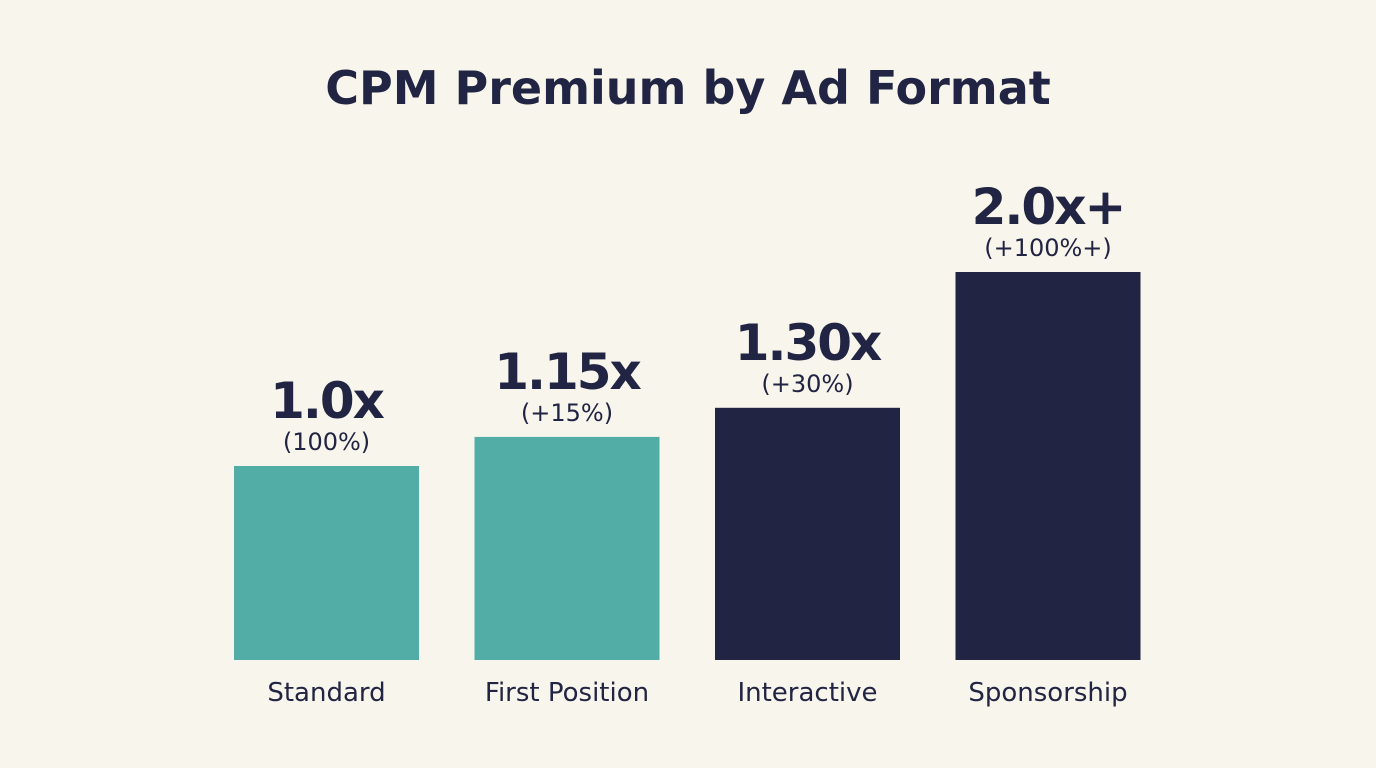 This screenshot has height=768, width=1376. Describe the element at coordinates (807, 384) in the screenshot. I see `data-sublabel: (+30%)` at that location.